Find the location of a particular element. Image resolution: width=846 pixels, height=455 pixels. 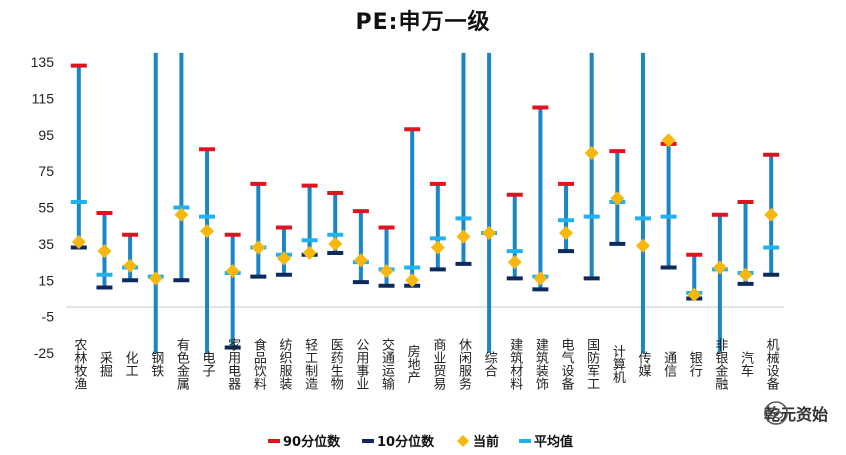

category-label: 传媒 is located at coordinates (643, 364).